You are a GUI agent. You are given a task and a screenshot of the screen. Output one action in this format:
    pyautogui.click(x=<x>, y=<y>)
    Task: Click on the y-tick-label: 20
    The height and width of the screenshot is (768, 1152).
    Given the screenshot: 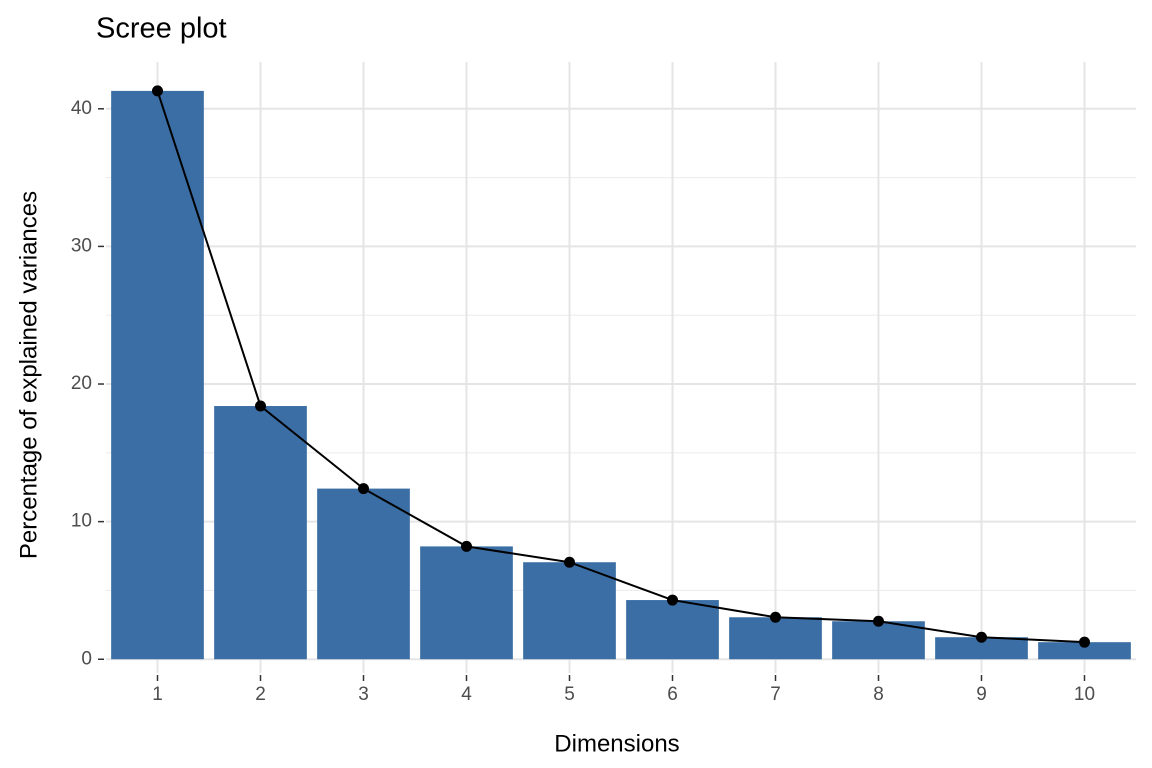 What is the action you would take?
    pyautogui.click(x=81, y=383)
    